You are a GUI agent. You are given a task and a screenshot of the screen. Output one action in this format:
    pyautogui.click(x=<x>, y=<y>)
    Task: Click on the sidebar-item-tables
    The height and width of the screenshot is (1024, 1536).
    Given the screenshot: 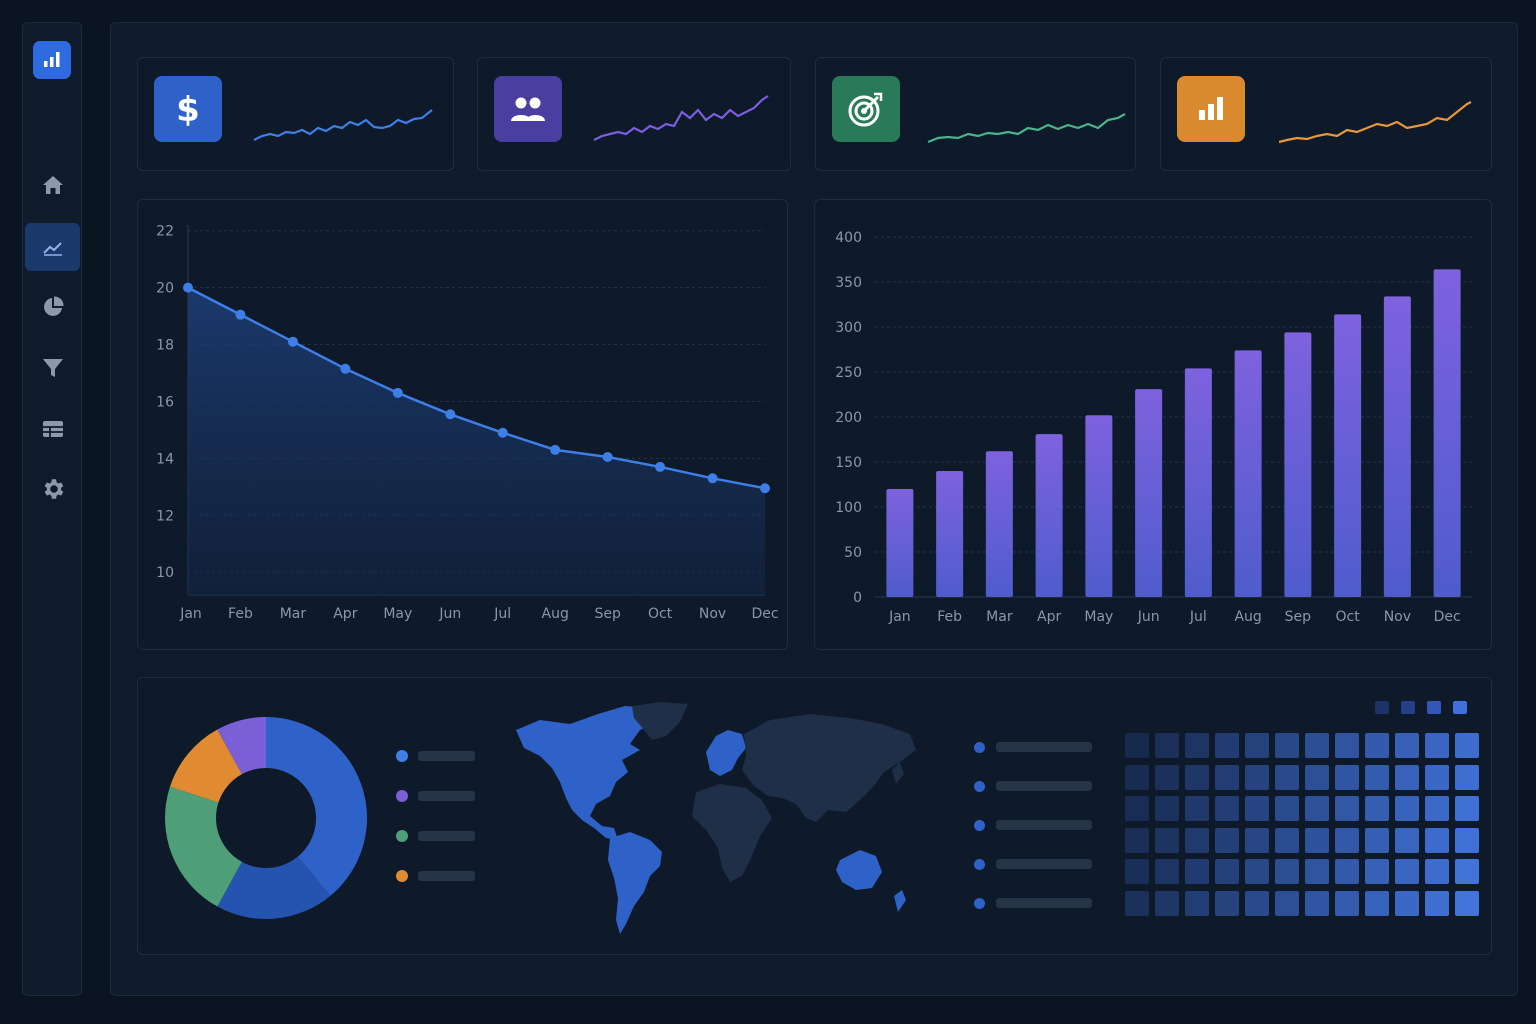 What is the action you would take?
    pyautogui.click(x=52, y=429)
    